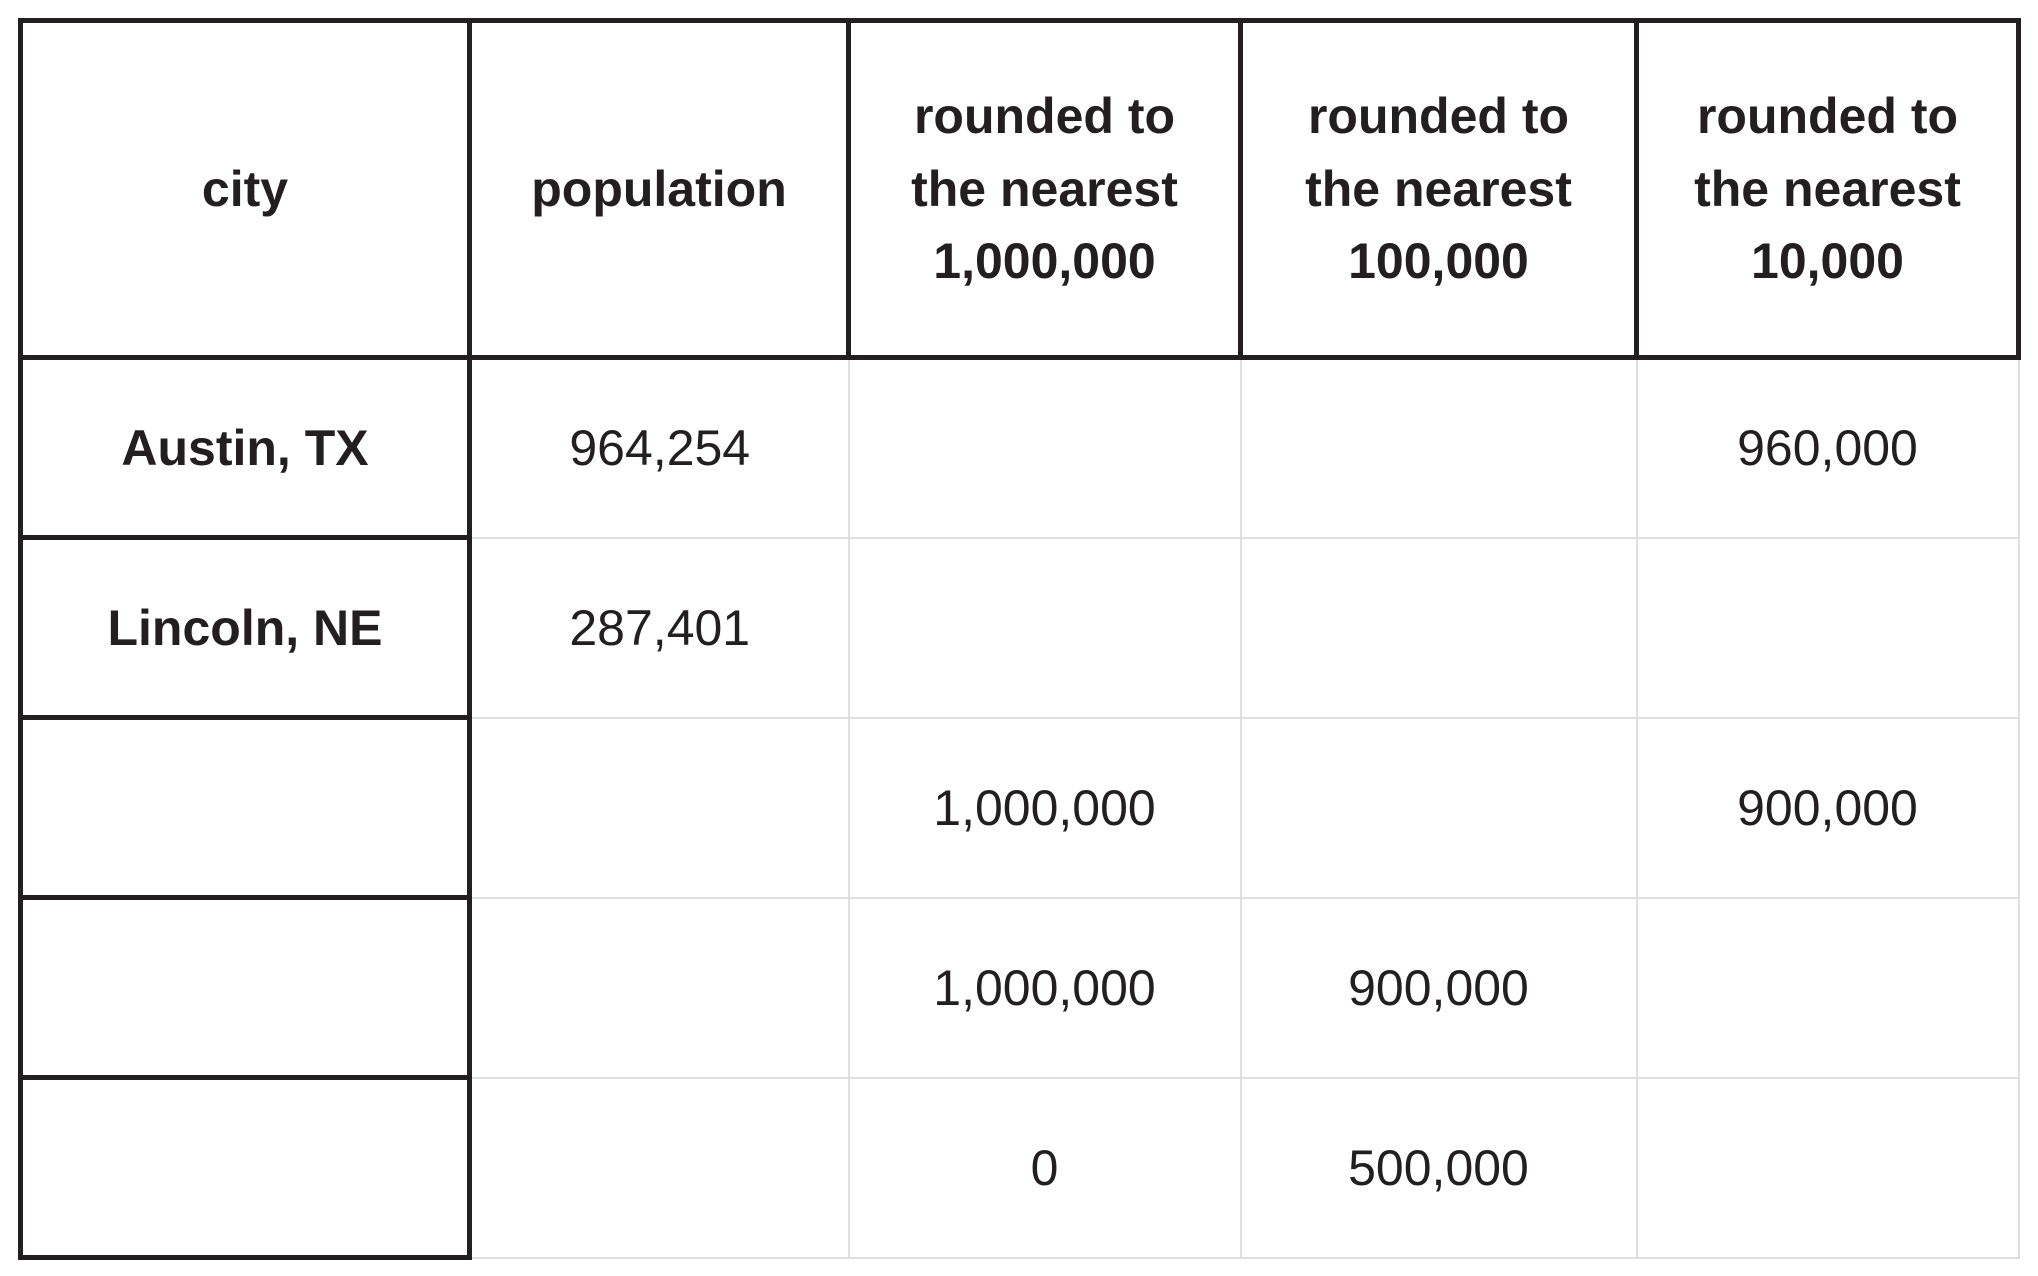  I want to click on table-row: 0 500,000, so click(1019, 1167).